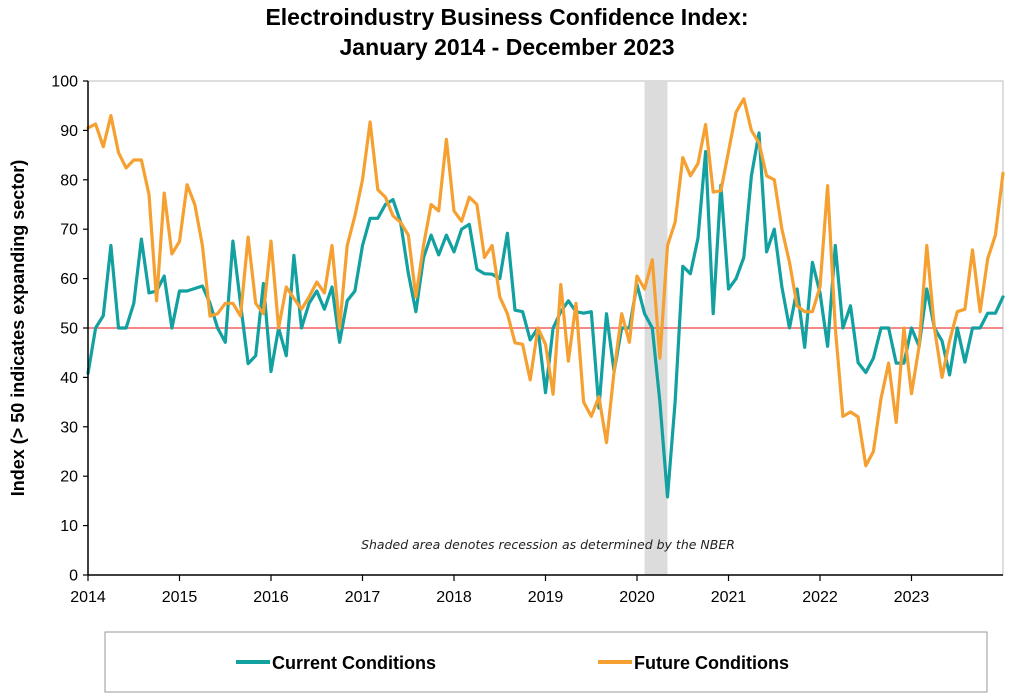  Describe the element at coordinates (711, 663) in the screenshot. I see `legend-label-future-conditions: Future Conditions` at that location.